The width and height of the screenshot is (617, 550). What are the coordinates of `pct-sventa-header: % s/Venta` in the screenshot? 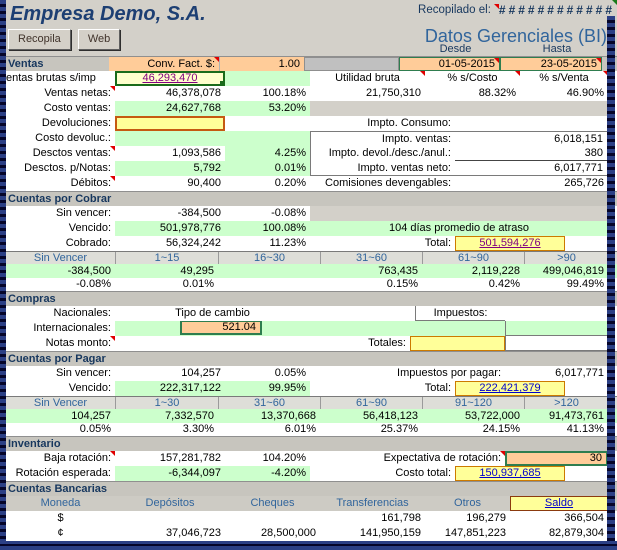 It's located at (564, 78).